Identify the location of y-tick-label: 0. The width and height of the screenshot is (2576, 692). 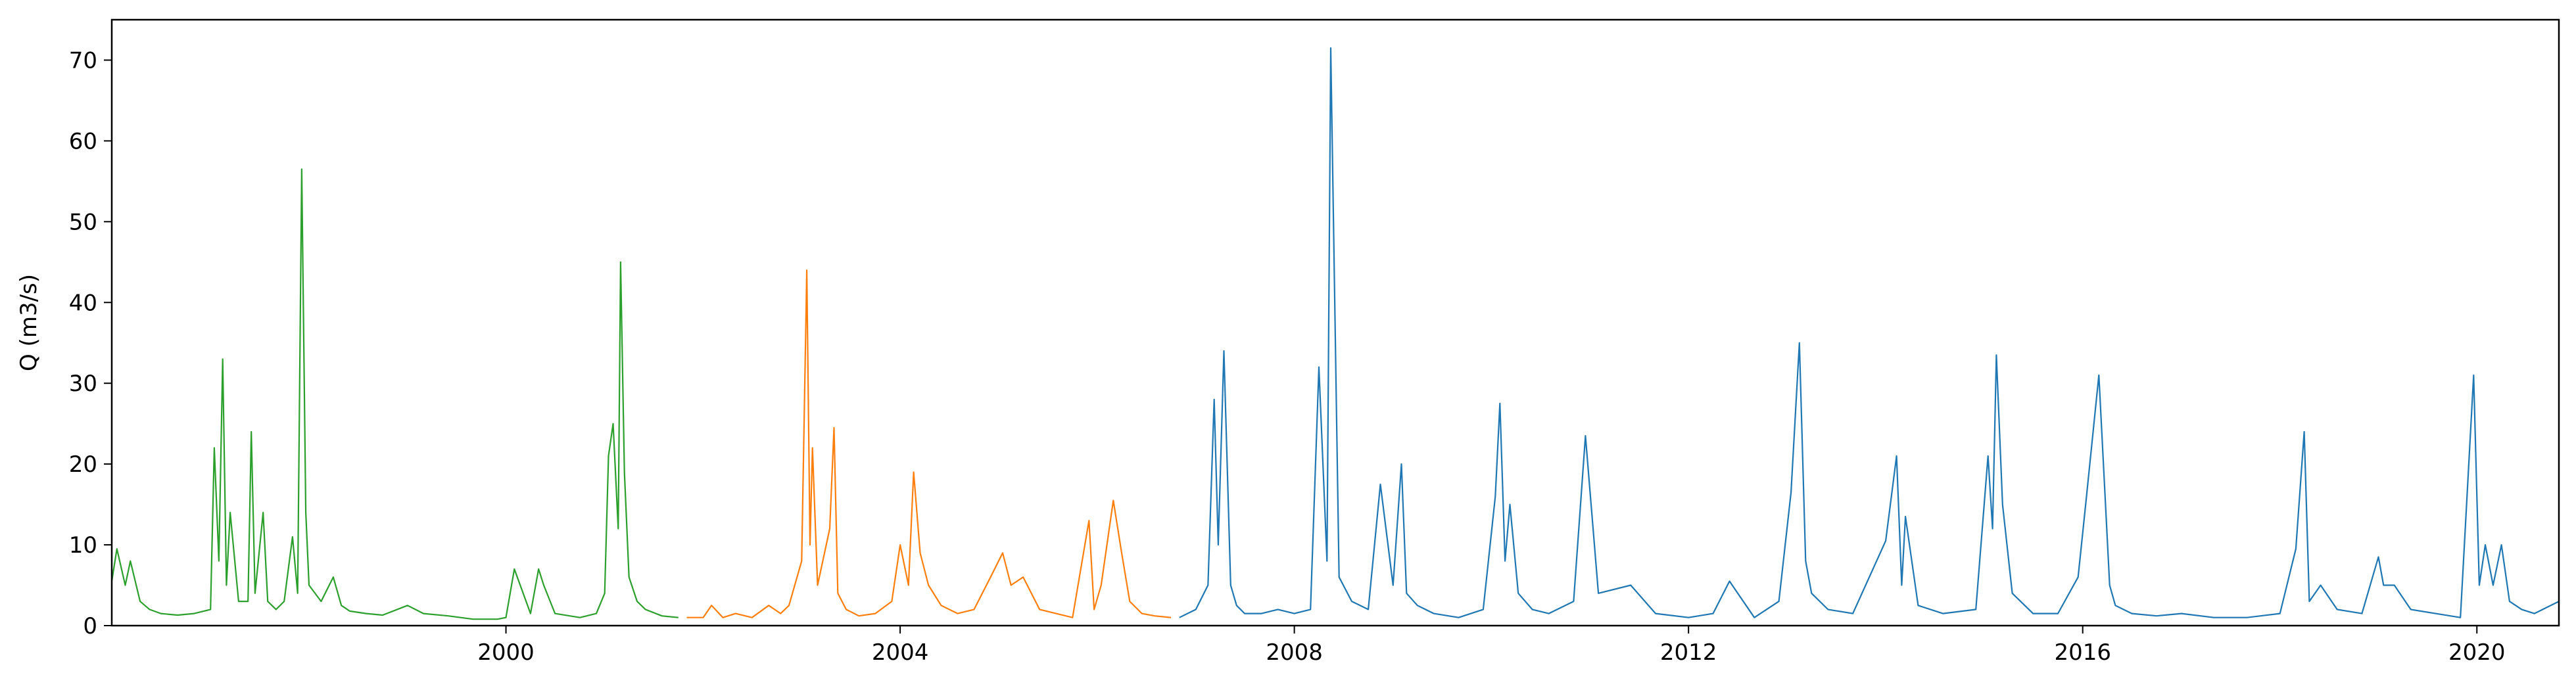
(90, 626).